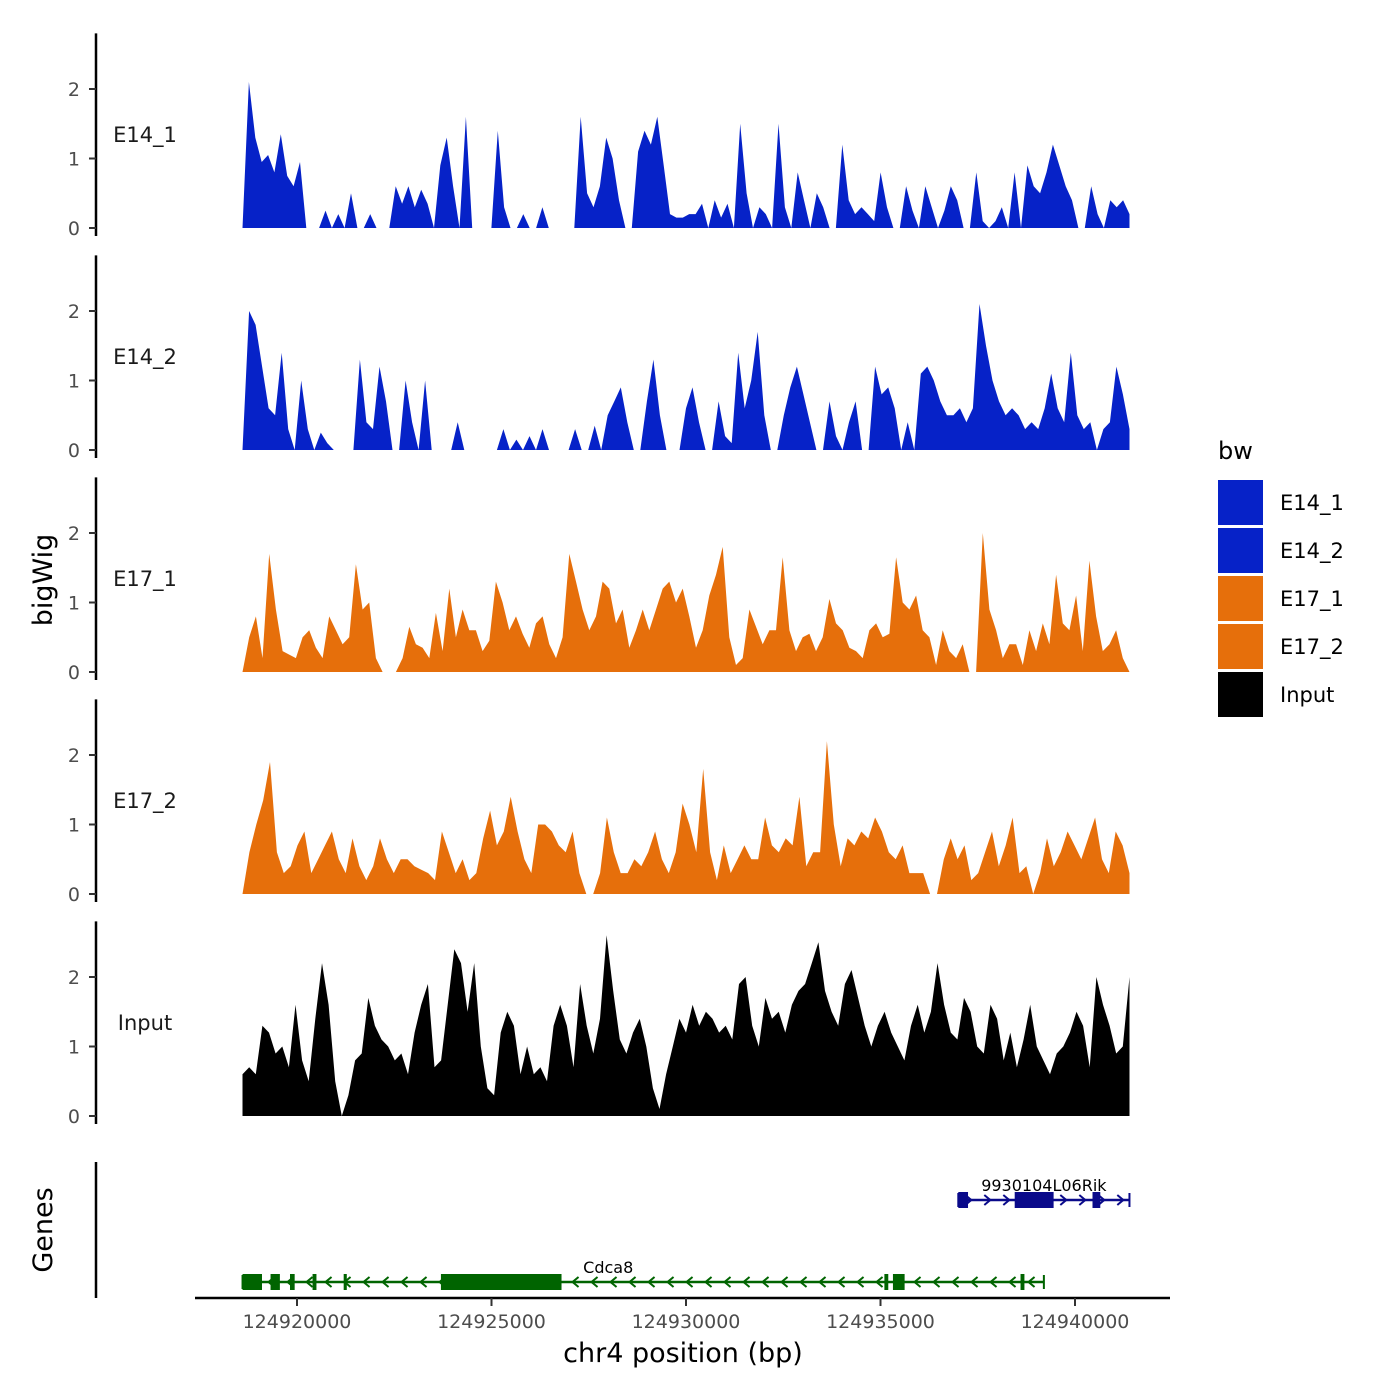  What do you see at coordinates (145, 1023) in the screenshot?
I see `track-label: Input` at bounding box center [145, 1023].